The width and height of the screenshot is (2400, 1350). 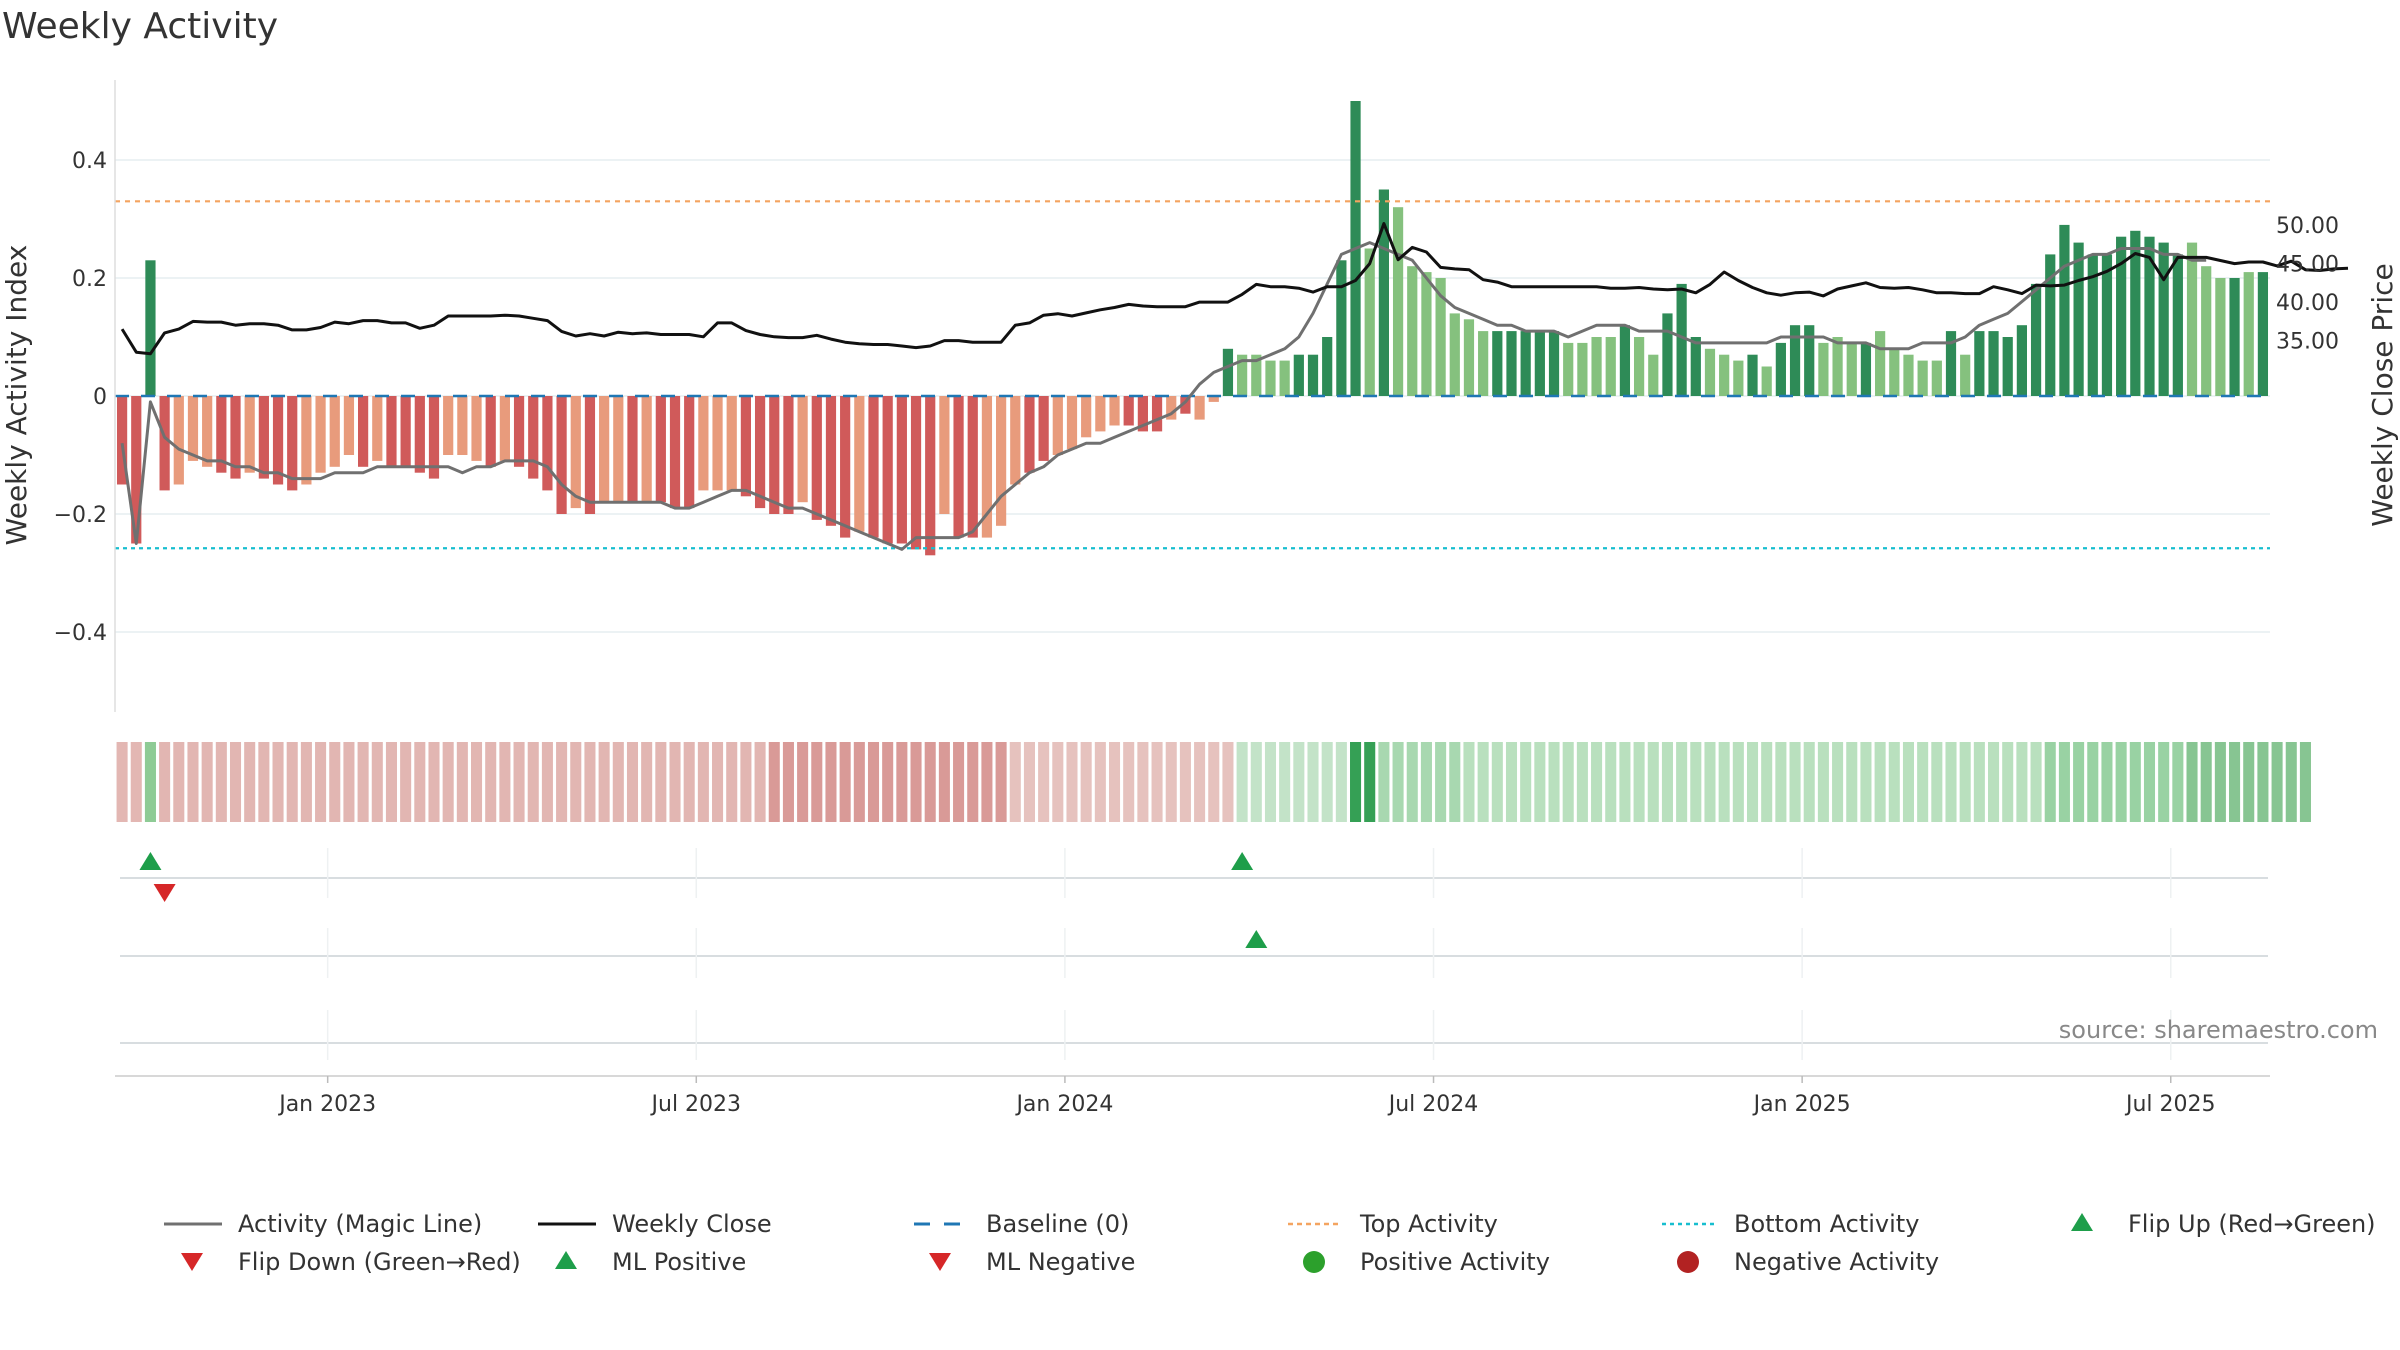 What do you see at coordinates (679, 1262) in the screenshot?
I see `legend-label: ML Positive` at bounding box center [679, 1262].